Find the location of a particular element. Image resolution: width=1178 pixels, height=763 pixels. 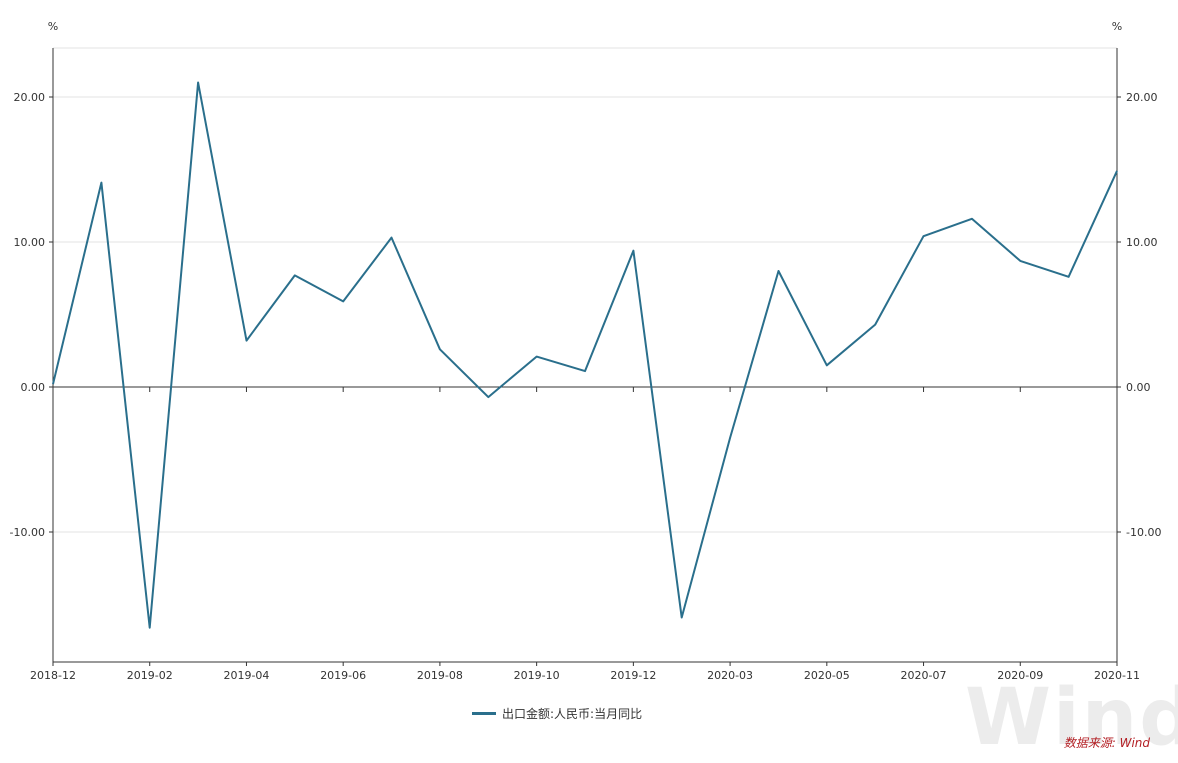

y-tick-label-left: -10.00 is located at coordinates (27, 532).